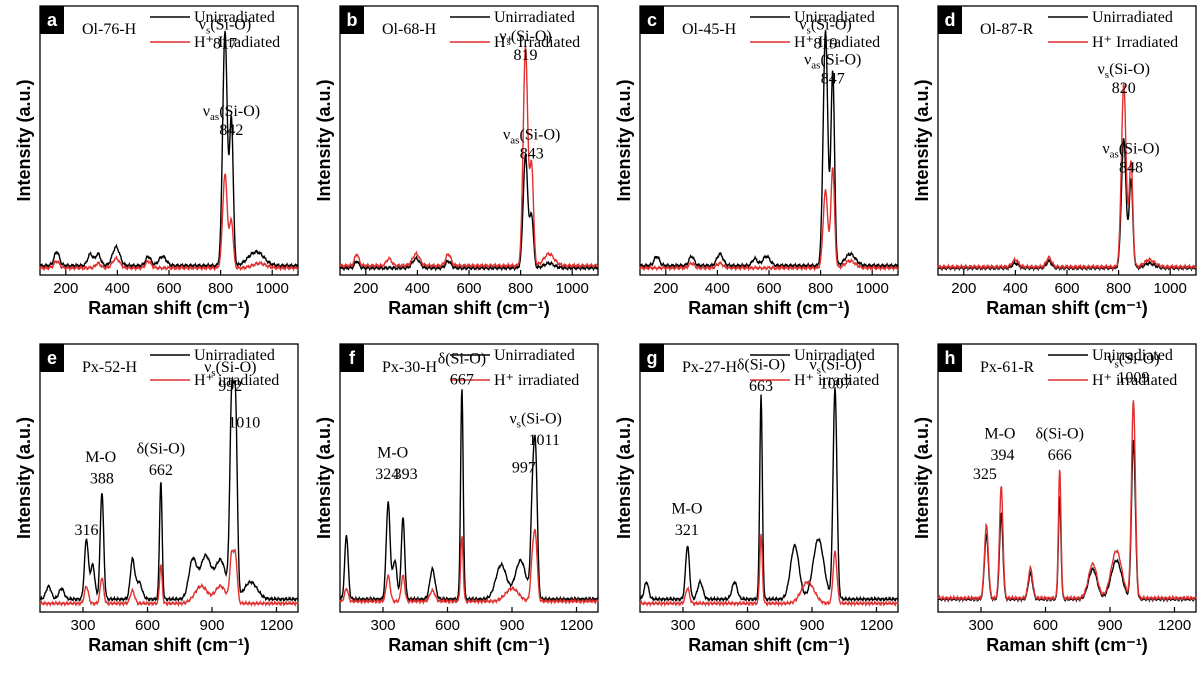  I want to click on panel-letter-text: e, so click(52, 358).